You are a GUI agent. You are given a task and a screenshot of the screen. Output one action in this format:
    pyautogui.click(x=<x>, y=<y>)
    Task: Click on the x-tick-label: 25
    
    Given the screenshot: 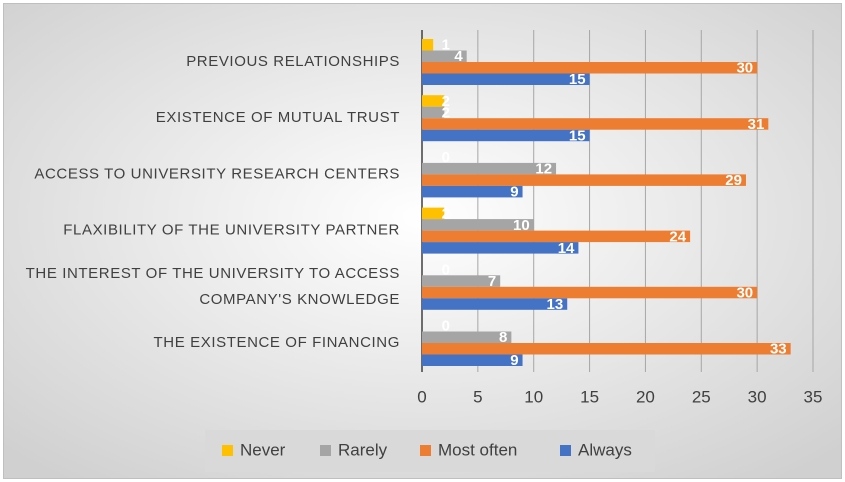 What is the action you would take?
    pyautogui.click(x=701, y=396)
    